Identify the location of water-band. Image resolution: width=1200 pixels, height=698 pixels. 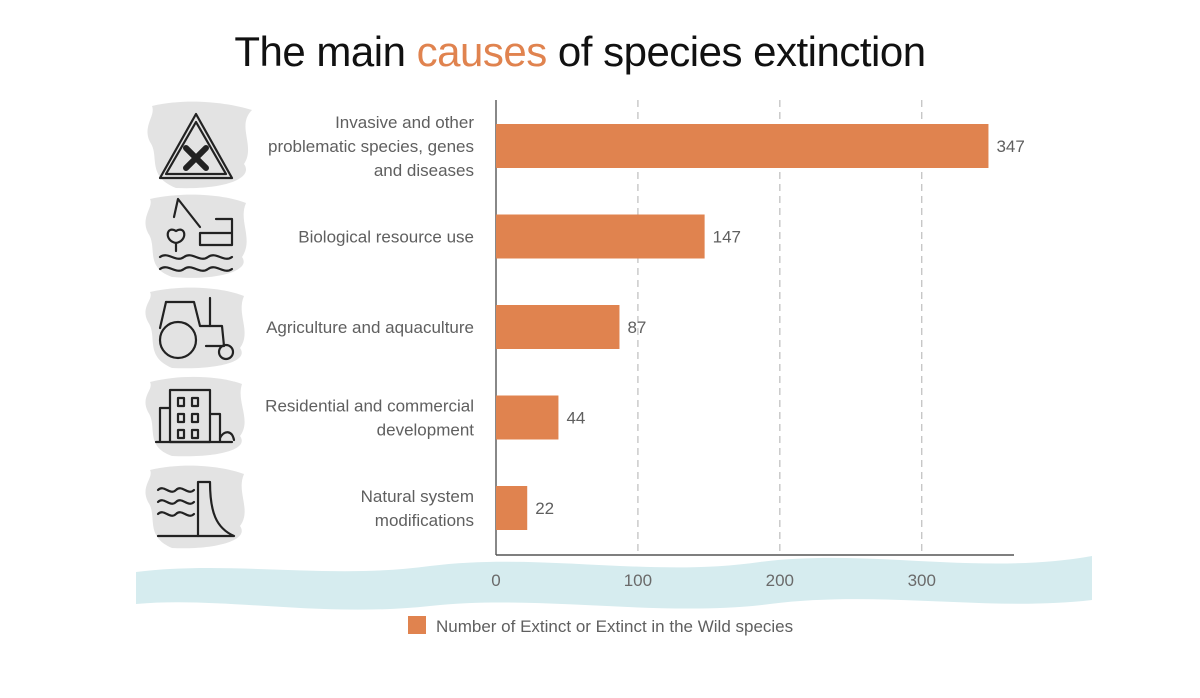
(614, 583).